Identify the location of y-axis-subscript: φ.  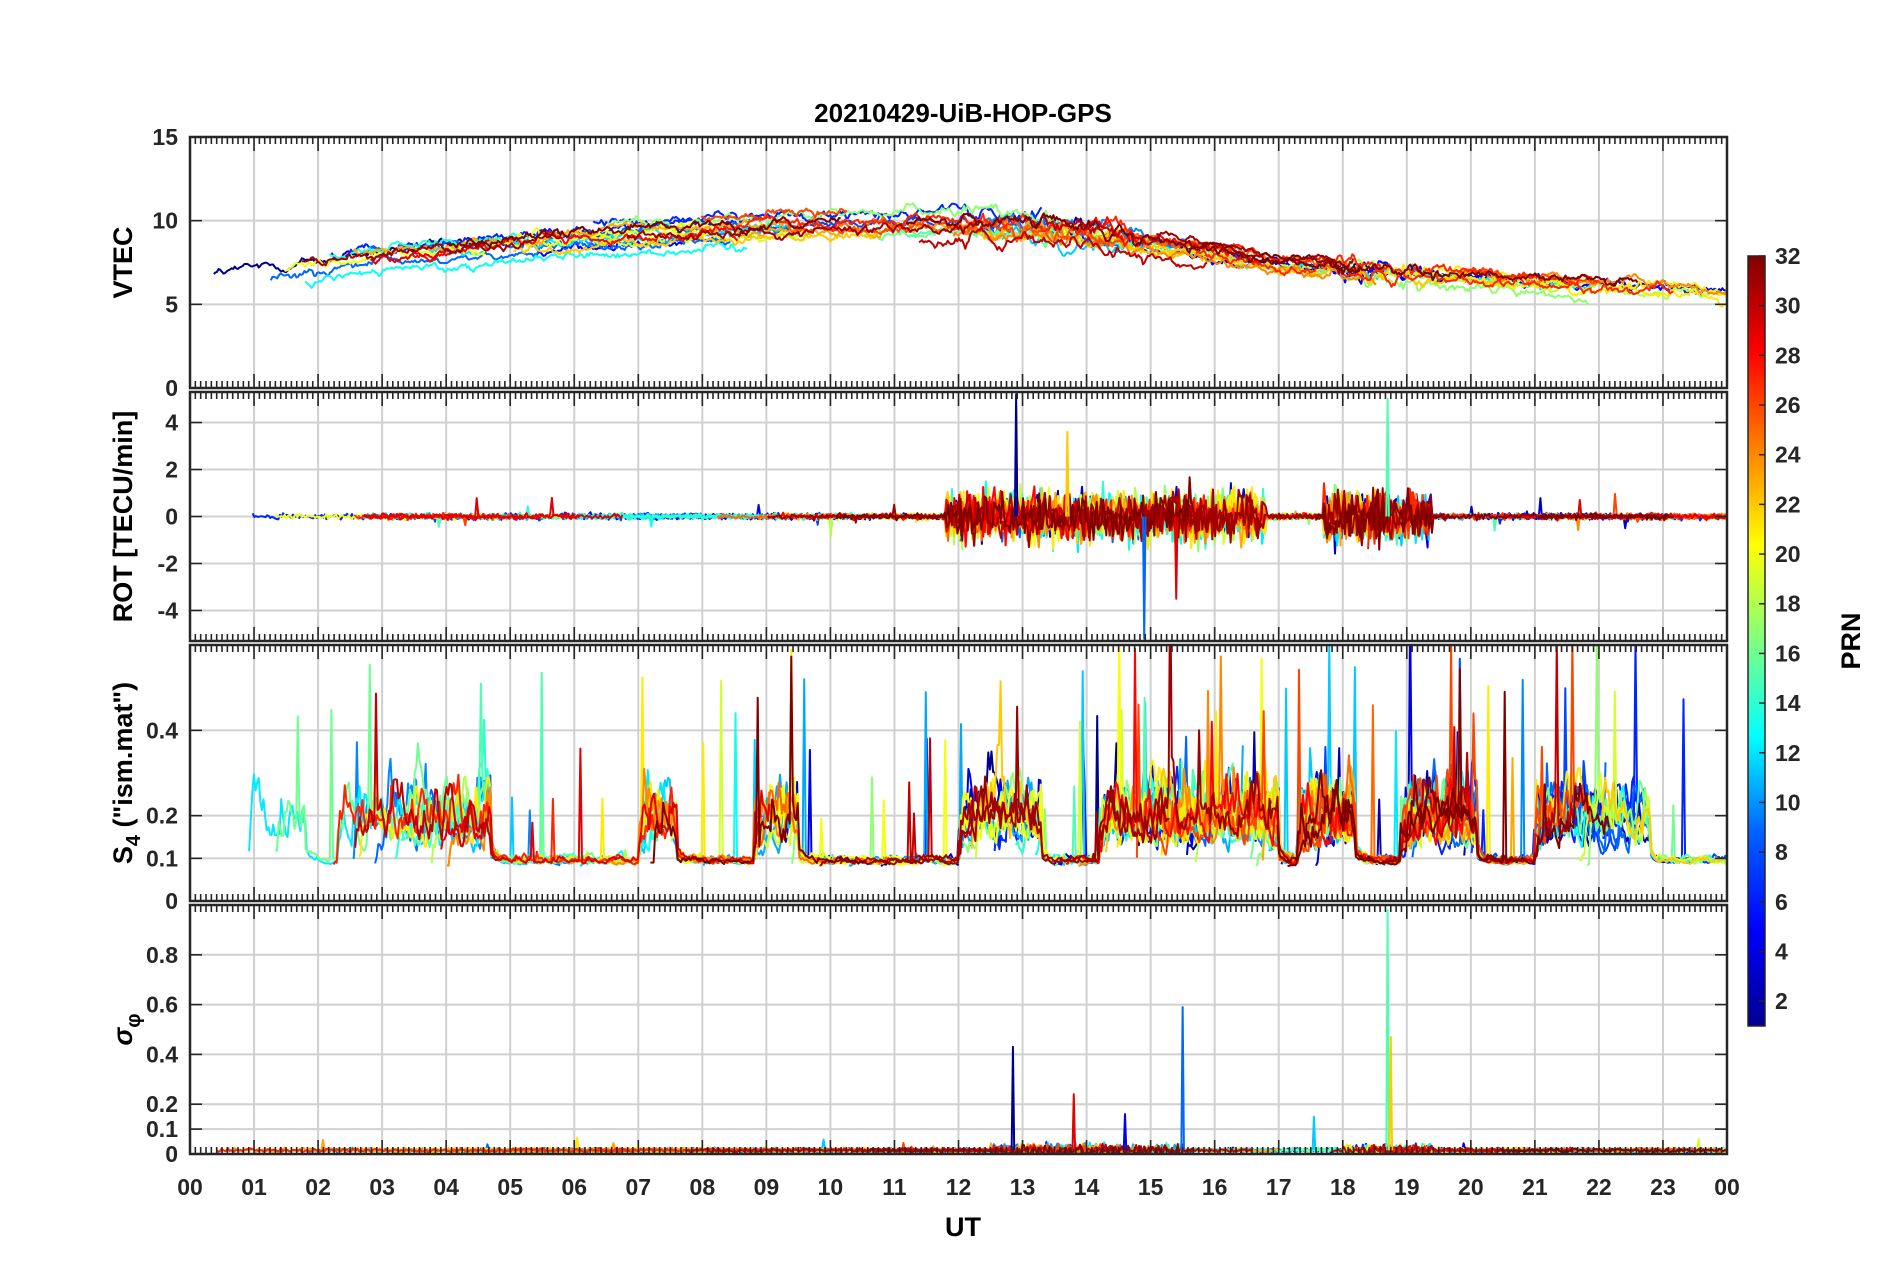
(134, 1020).